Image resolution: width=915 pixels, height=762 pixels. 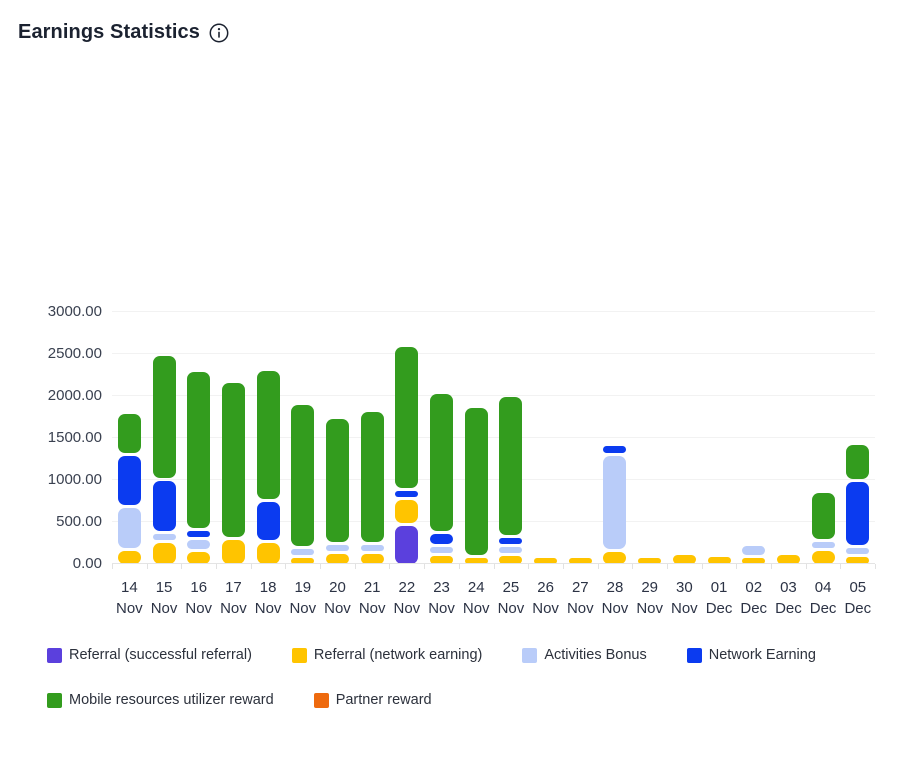 I want to click on x-axis-label-14-Nov: 14 Nov, so click(x=129, y=598).